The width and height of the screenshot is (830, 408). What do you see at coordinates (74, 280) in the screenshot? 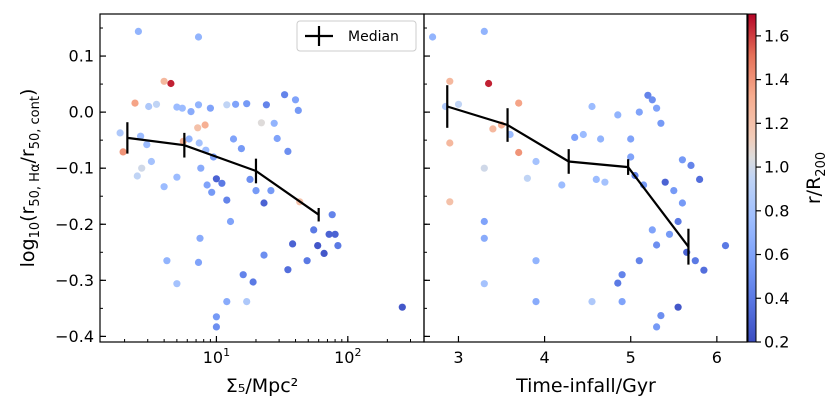
I see `y-tick-label: −0.3` at bounding box center [74, 280].